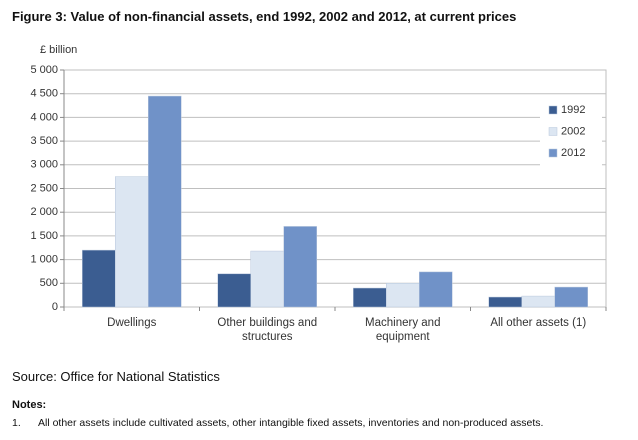  What do you see at coordinates (403, 330) in the screenshot?
I see `x-tick-label: Machinery and equipment` at bounding box center [403, 330].